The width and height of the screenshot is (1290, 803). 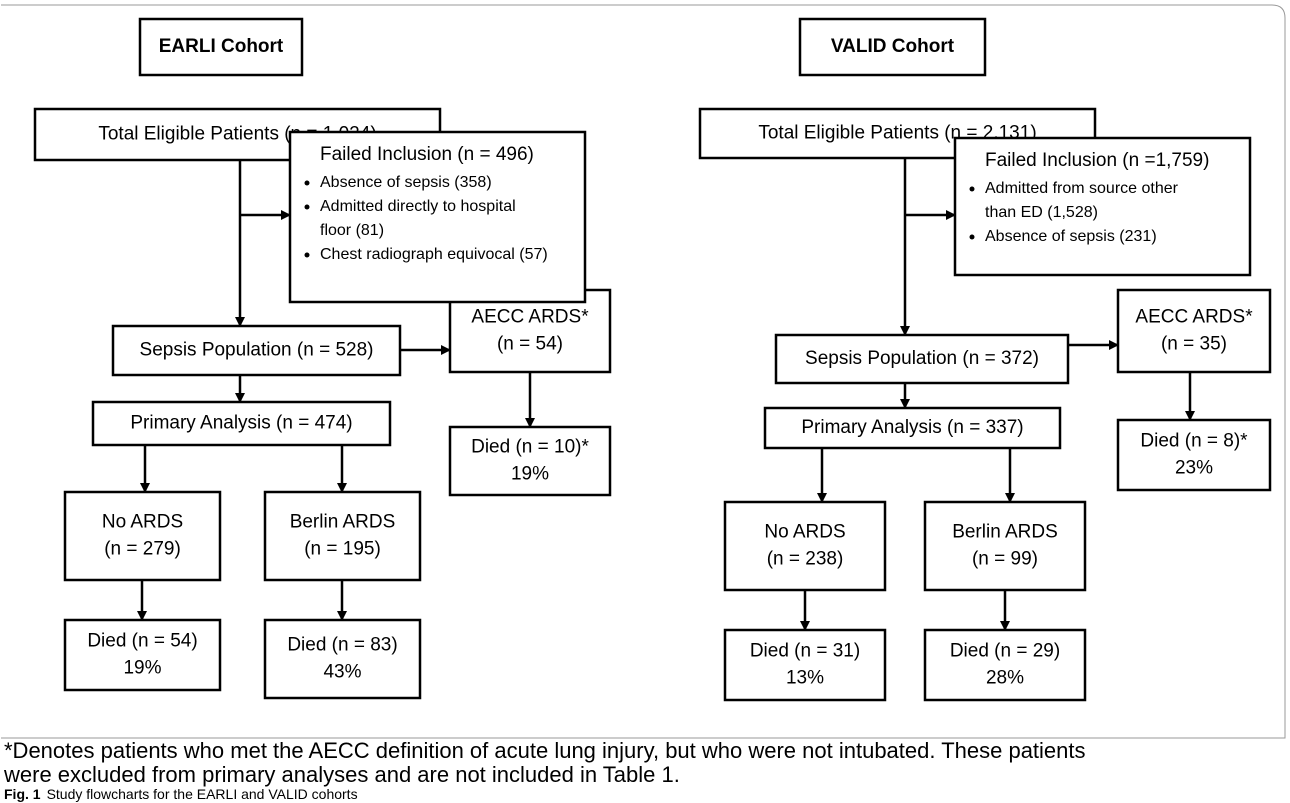 I want to click on node-label: Sepsis Population (n = 528), so click(x=257, y=350).